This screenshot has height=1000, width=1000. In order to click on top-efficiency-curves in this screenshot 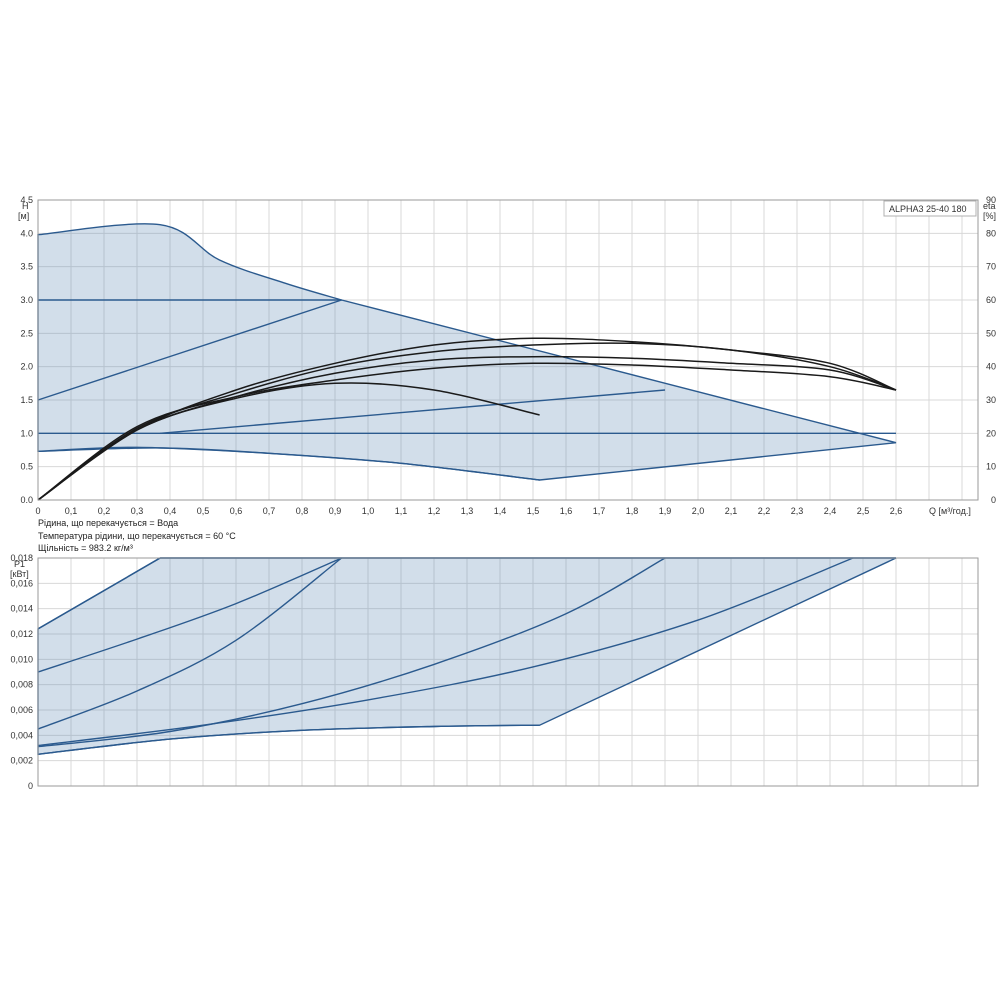, I will do `click(467, 419)`.